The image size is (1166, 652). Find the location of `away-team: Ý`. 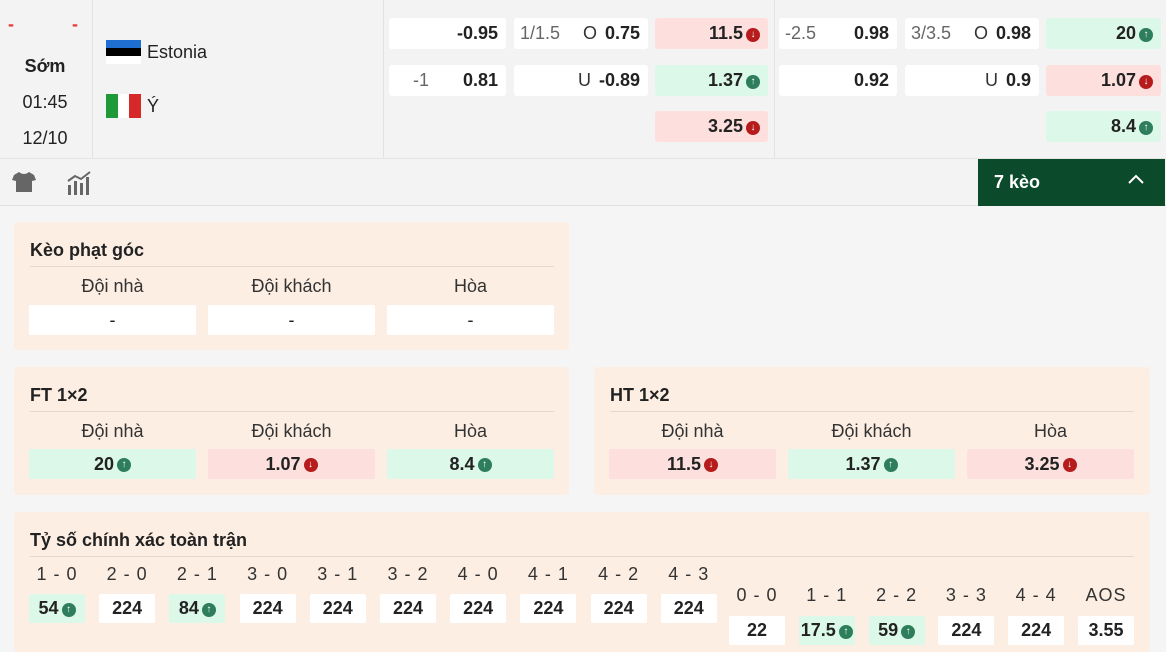

away-team: Ý is located at coordinates (132, 106).